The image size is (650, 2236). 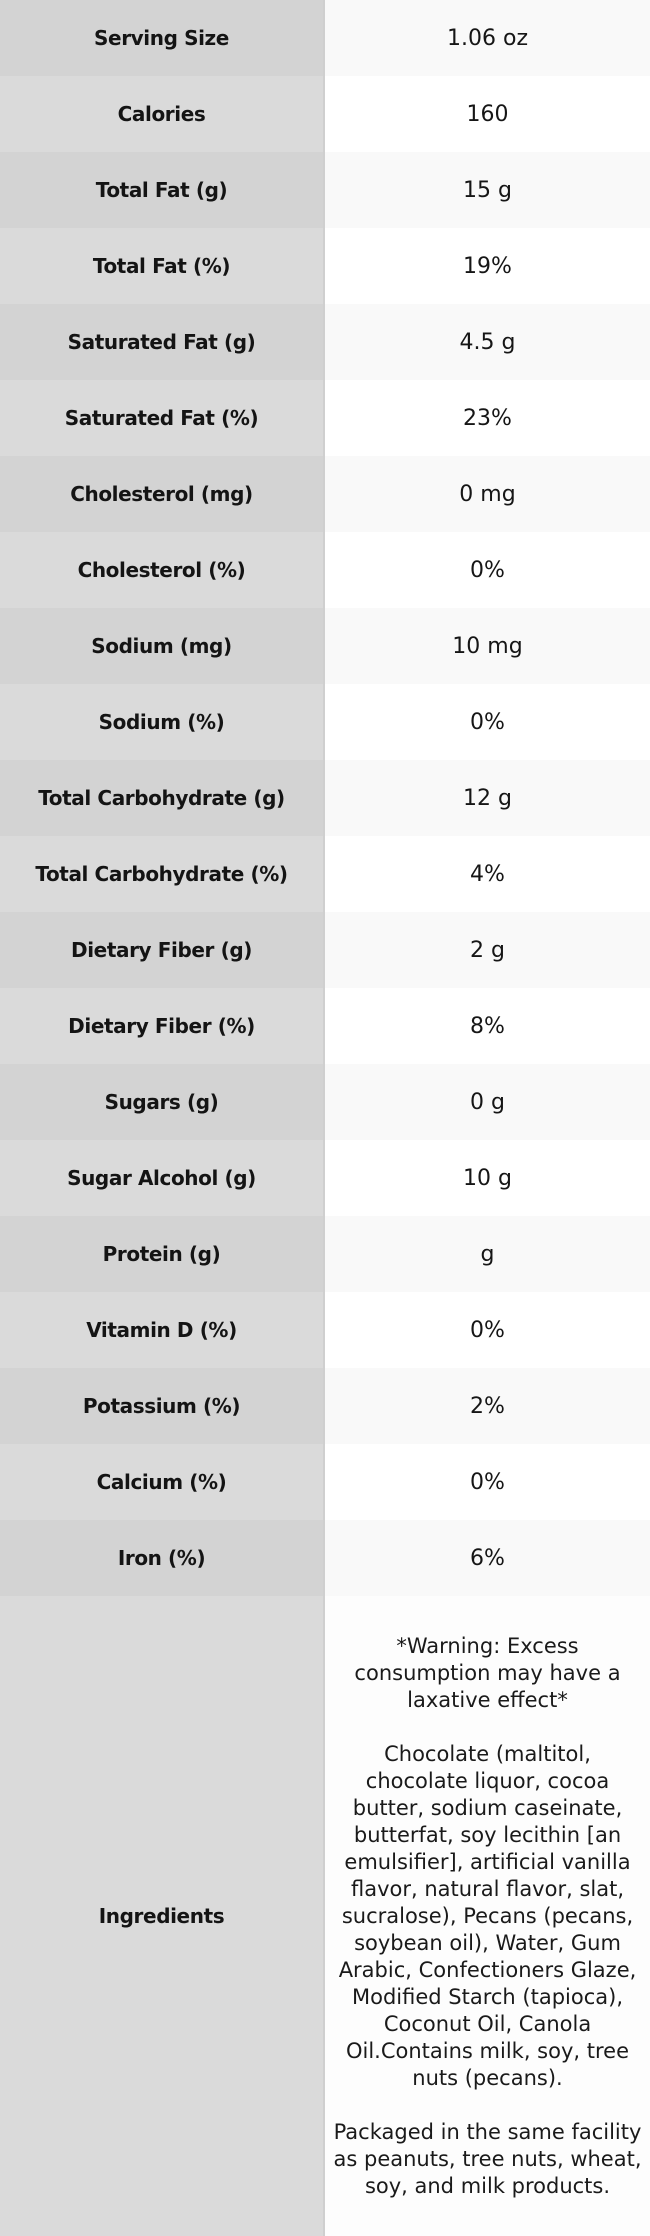 I want to click on row-label-cell: Sodium (mg), so click(x=162, y=646).